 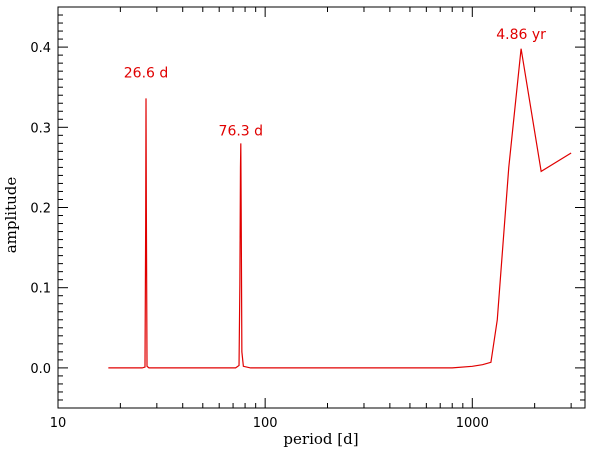 I want to click on y-axis-label: amplitude, so click(x=11, y=215).